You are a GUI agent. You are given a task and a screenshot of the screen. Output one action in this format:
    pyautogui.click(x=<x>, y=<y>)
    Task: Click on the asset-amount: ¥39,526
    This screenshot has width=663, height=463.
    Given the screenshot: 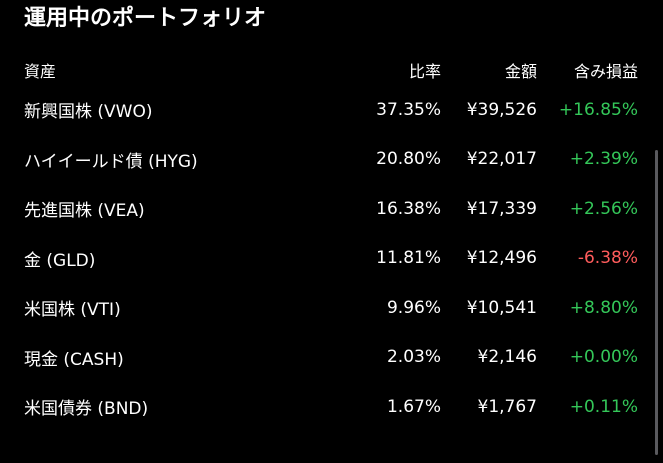 What is the action you would take?
    pyautogui.click(x=501, y=109)
    